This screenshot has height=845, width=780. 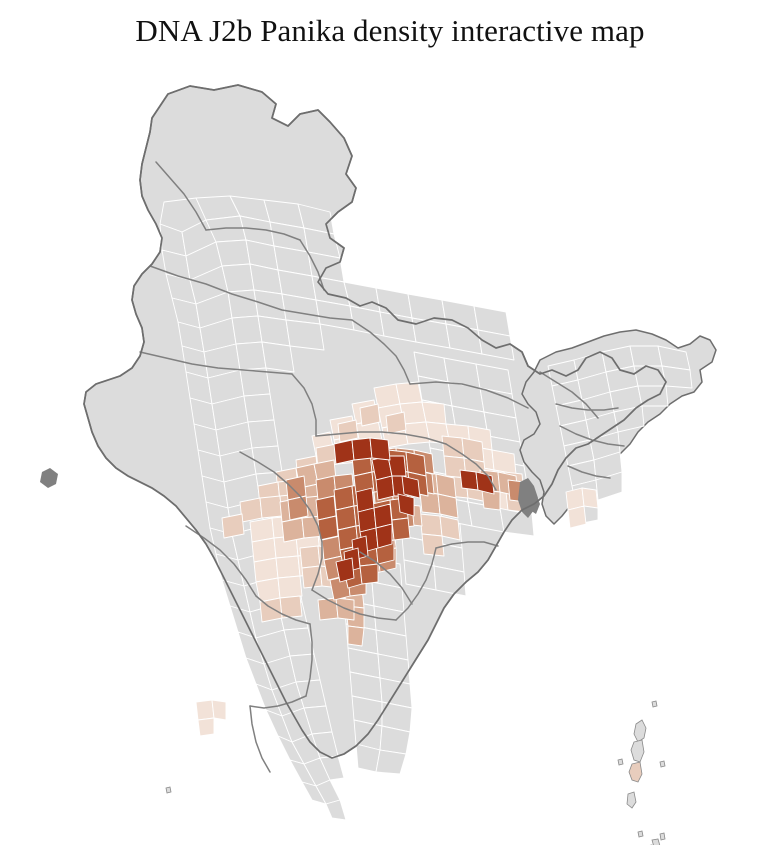 I want to click on kutch-patch, so click(x=49, y=478).